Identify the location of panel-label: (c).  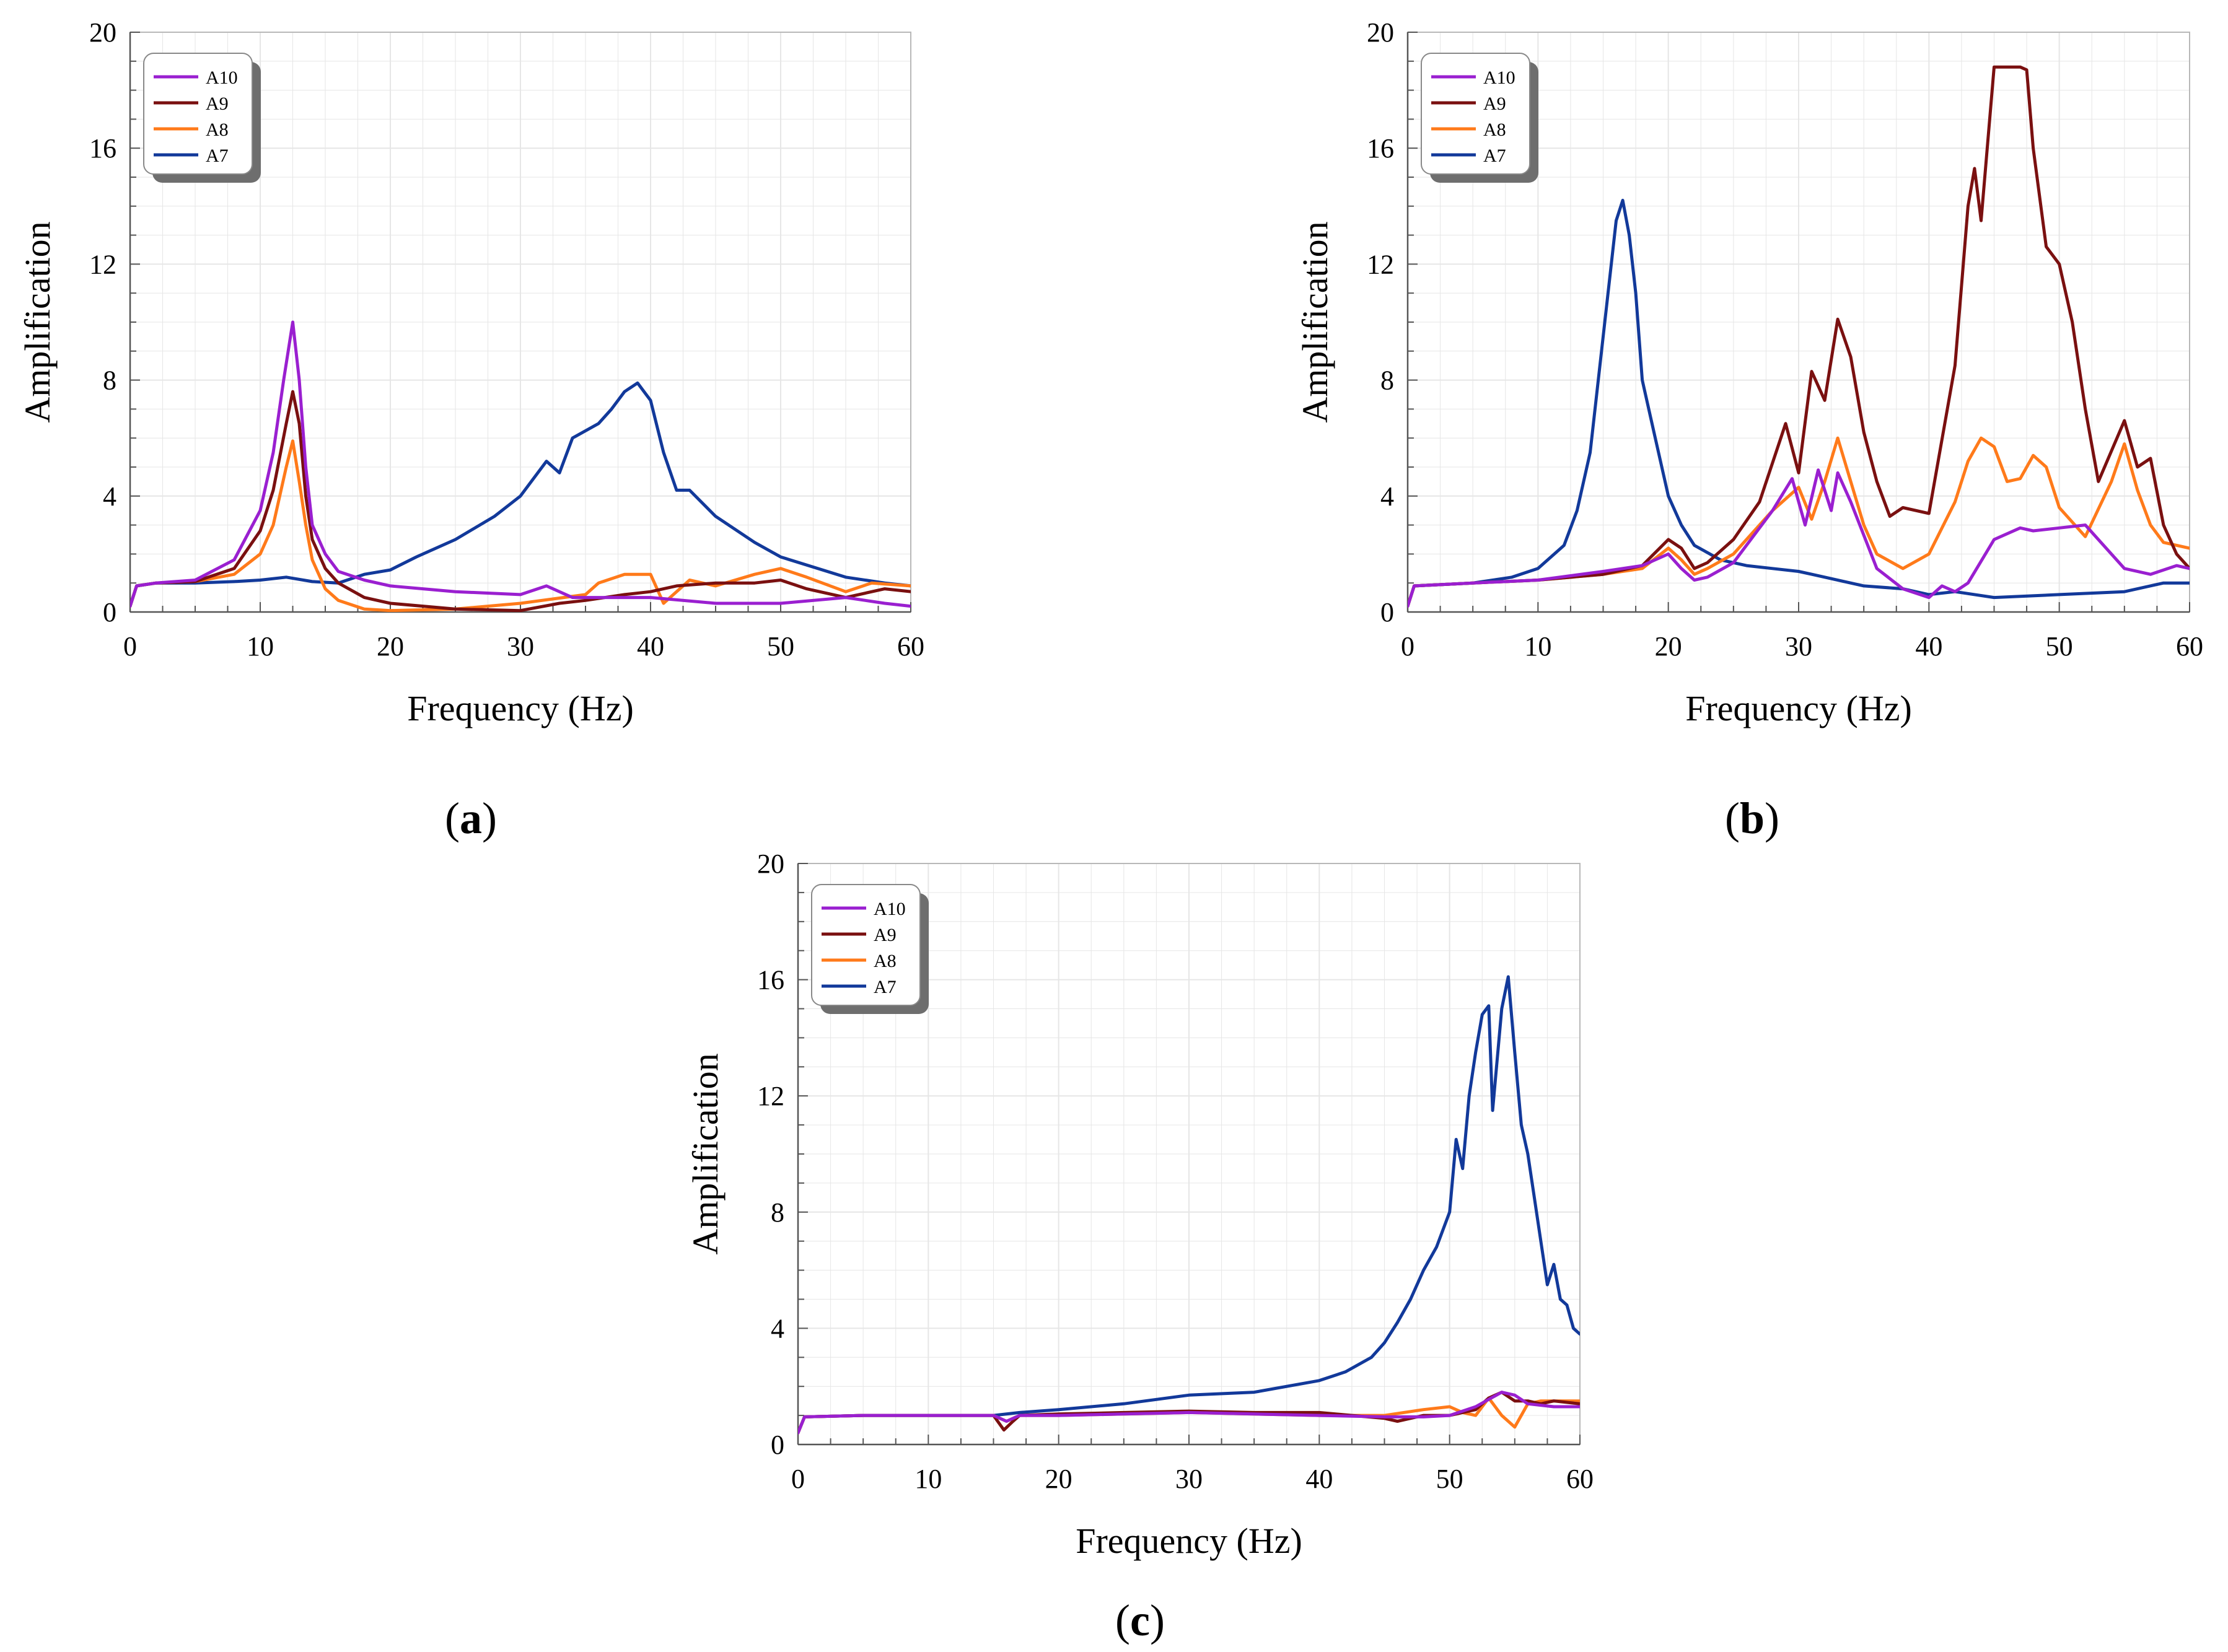
(1140, 1620).